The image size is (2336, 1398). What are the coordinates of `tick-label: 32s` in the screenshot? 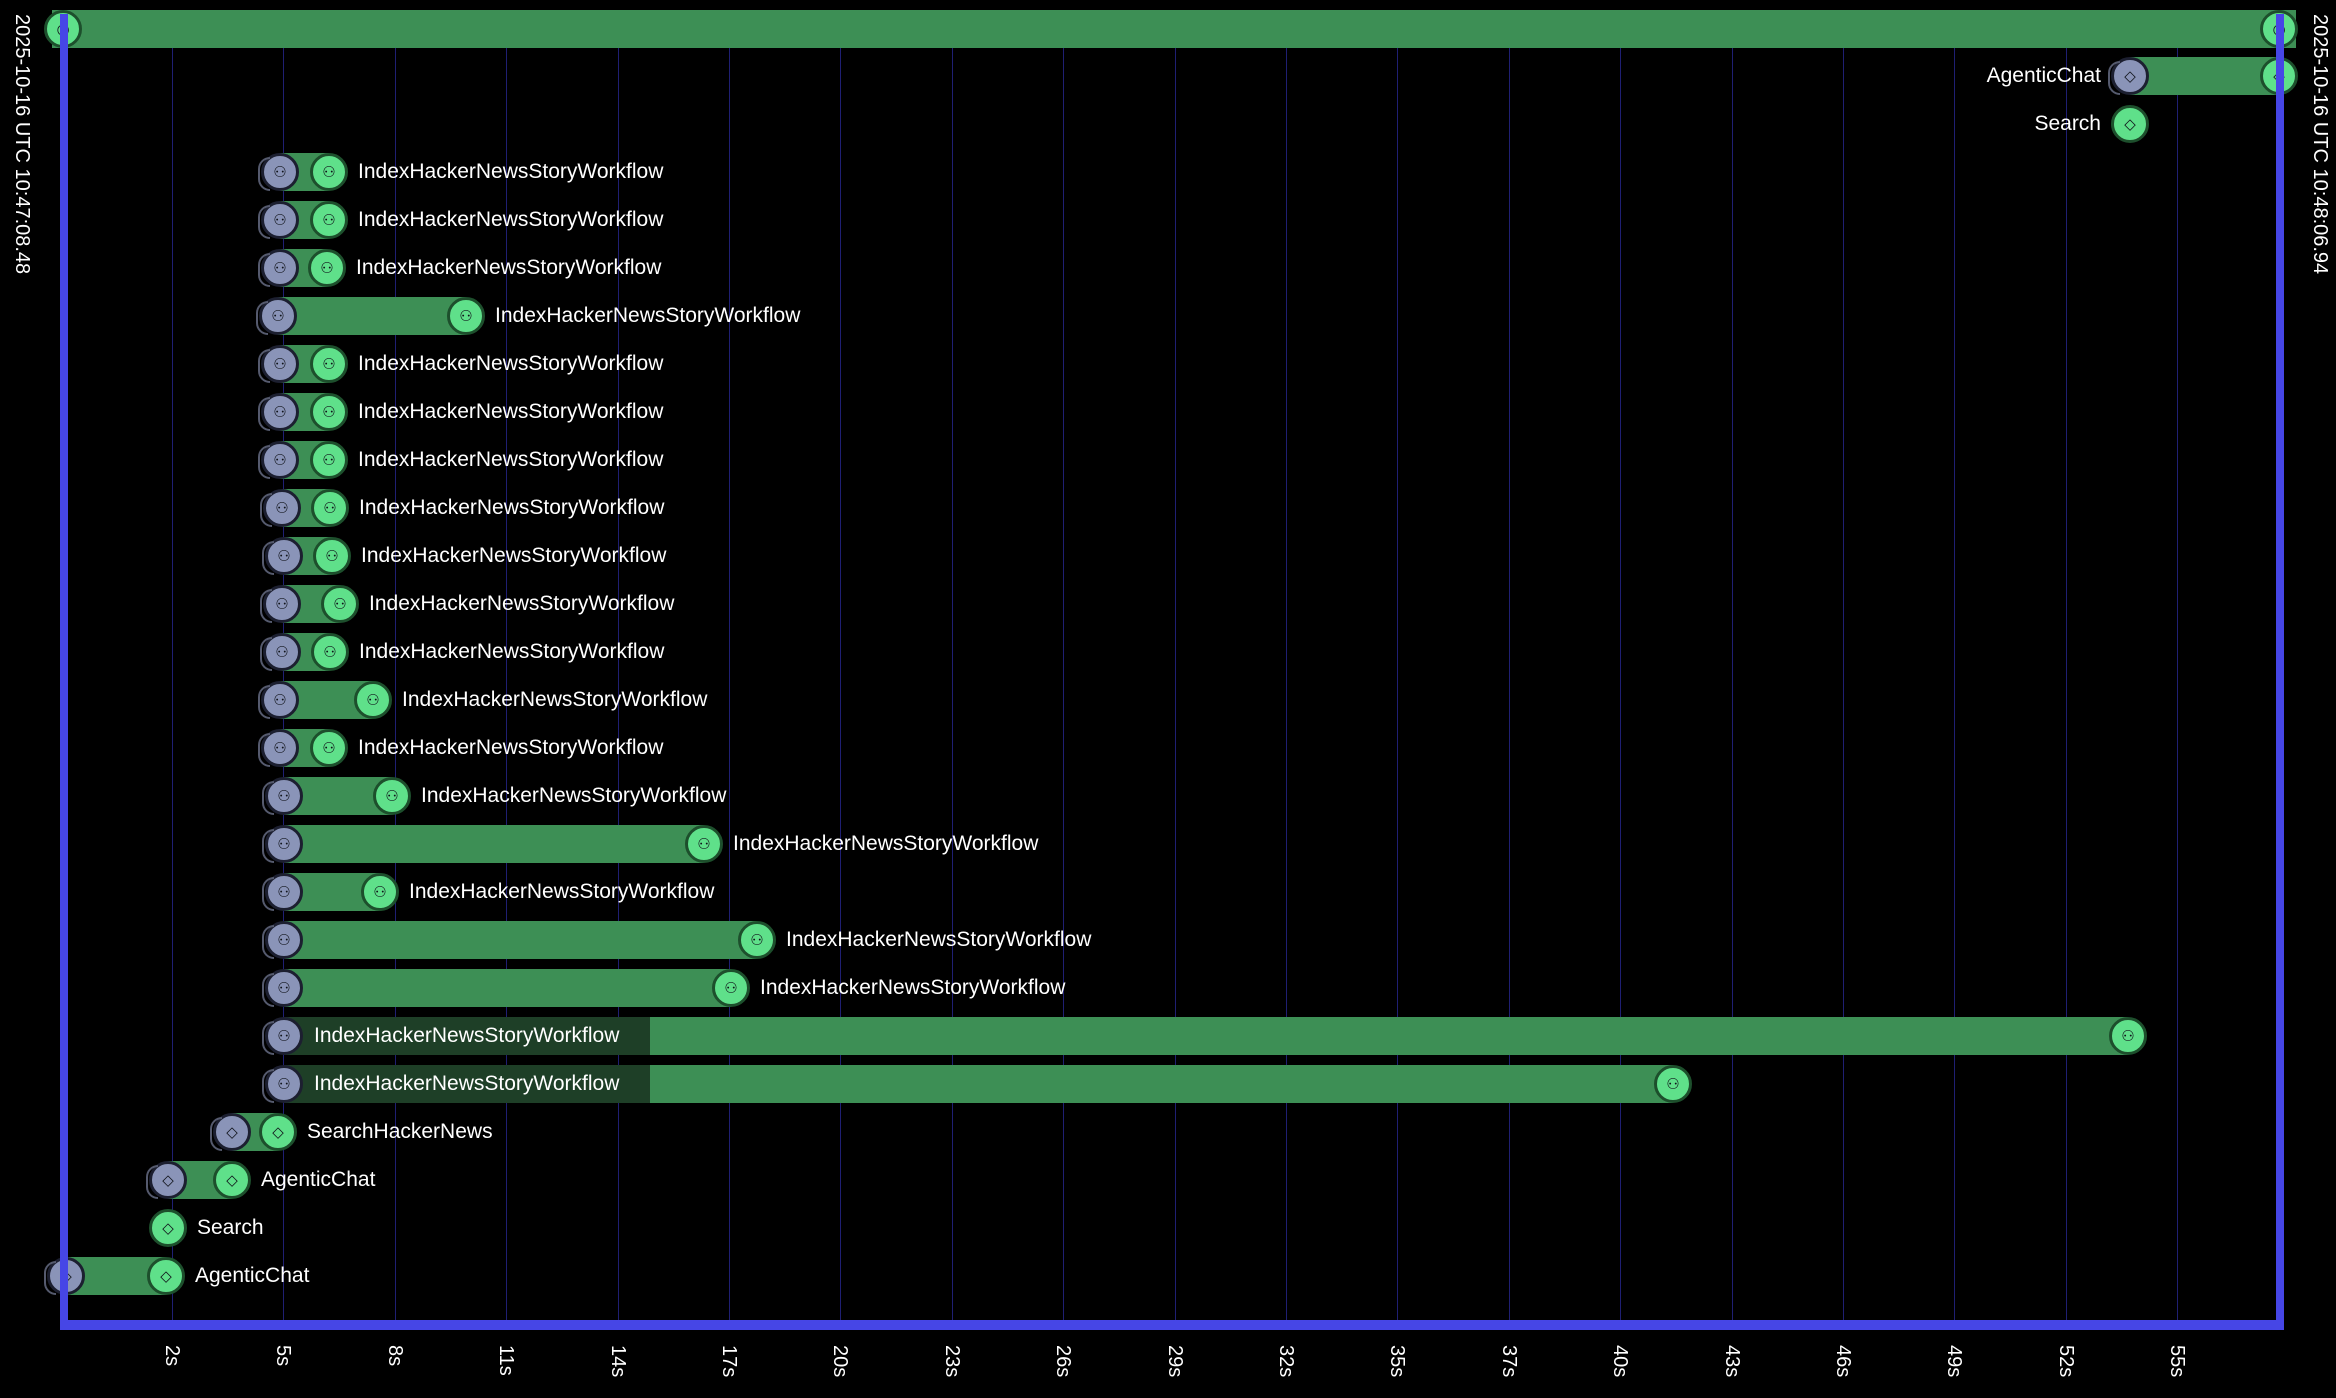 It's located at (1286, 1361).